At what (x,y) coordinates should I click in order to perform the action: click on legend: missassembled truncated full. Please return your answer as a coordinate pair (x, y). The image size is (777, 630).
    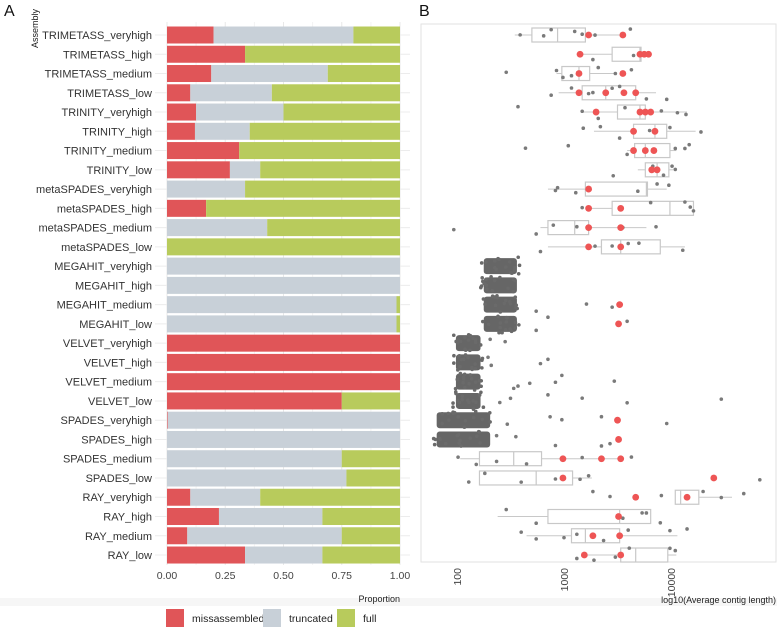
    Looking at the image, I should click on (271, 618).